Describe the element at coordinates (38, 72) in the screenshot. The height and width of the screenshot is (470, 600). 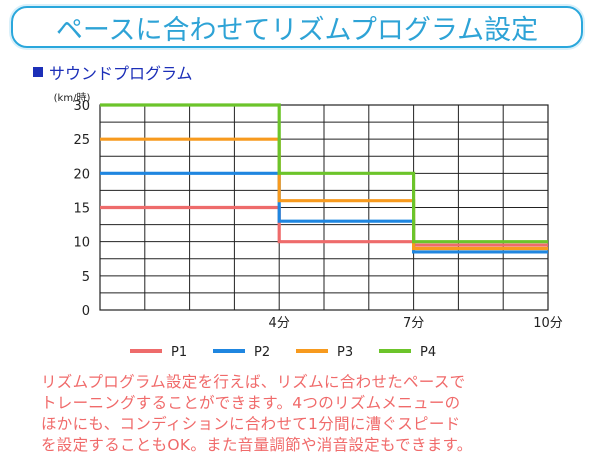
I see `square-bullet-icon` at that location.